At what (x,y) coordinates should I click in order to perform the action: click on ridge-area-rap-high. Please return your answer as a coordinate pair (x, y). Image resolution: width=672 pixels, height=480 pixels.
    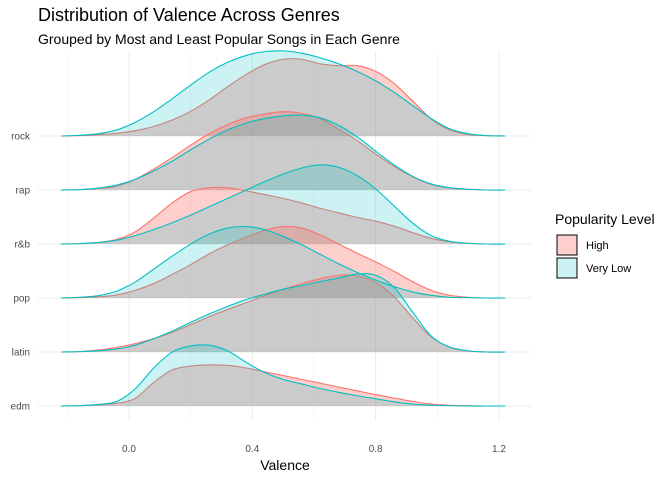
    Looking at the image, I should click on (283, 151).